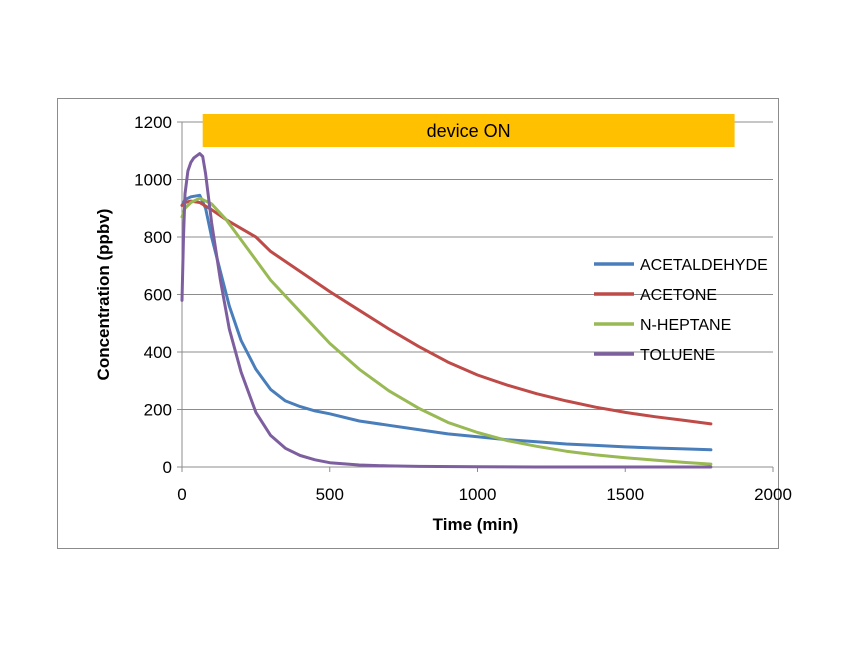 The image size is (864, 648). What do you see at coordinates (773, 494) in the screenshot?
I see `x-tick-label: 2000` at bounding box center [773, 494].